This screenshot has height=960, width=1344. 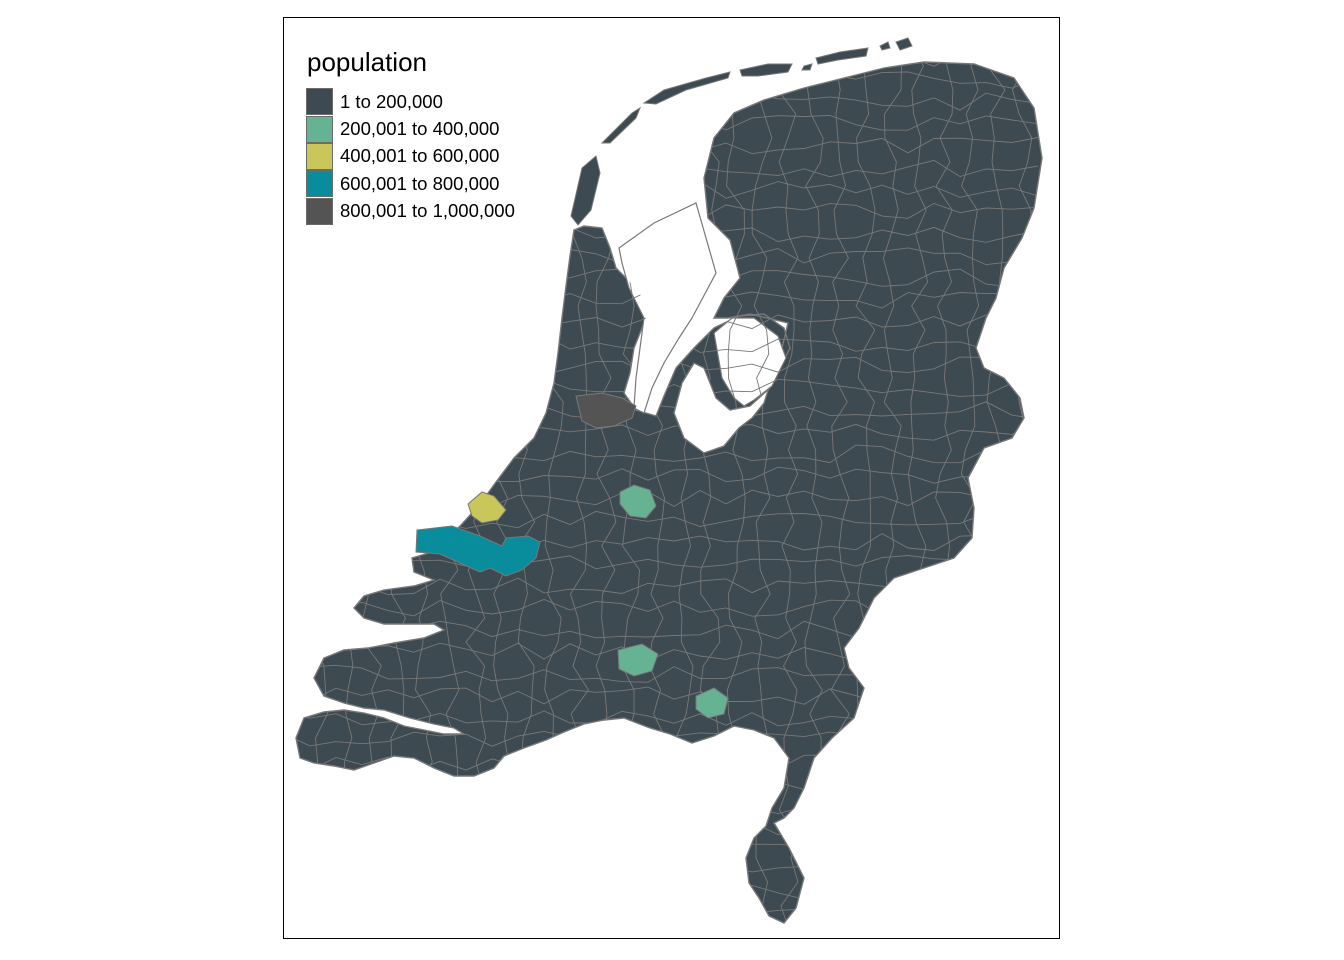 What do you see at coordinates (638, 501) in the screenshot?
I see `municipality-utrecht` at bounding box center [638, 501].